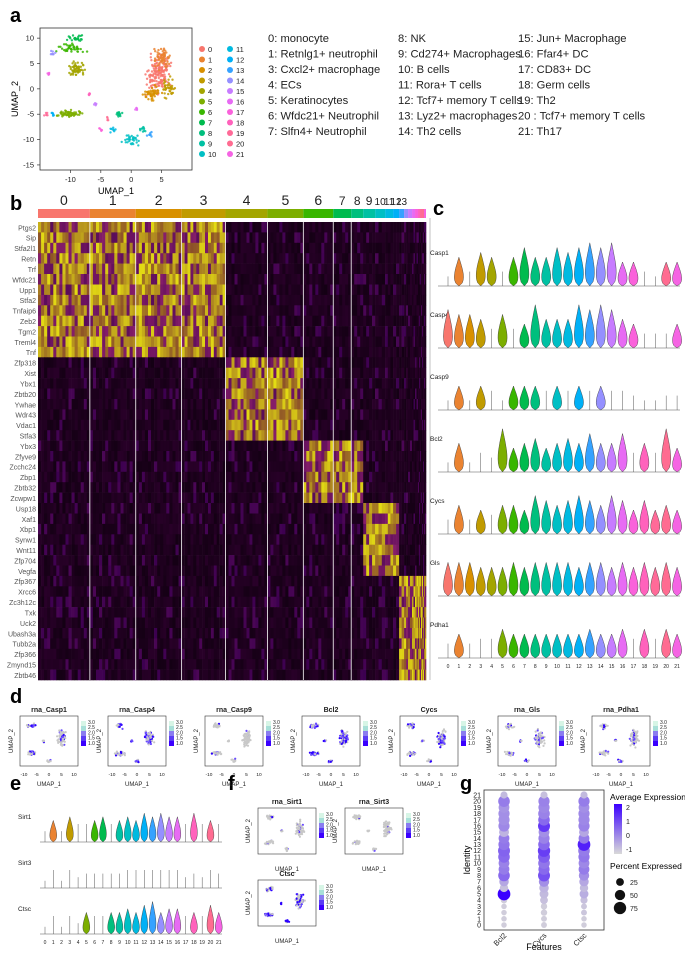 The width and height of the screenshot is (685, 954). I want to click on umap-legend-label: 15, so click(240, 91).